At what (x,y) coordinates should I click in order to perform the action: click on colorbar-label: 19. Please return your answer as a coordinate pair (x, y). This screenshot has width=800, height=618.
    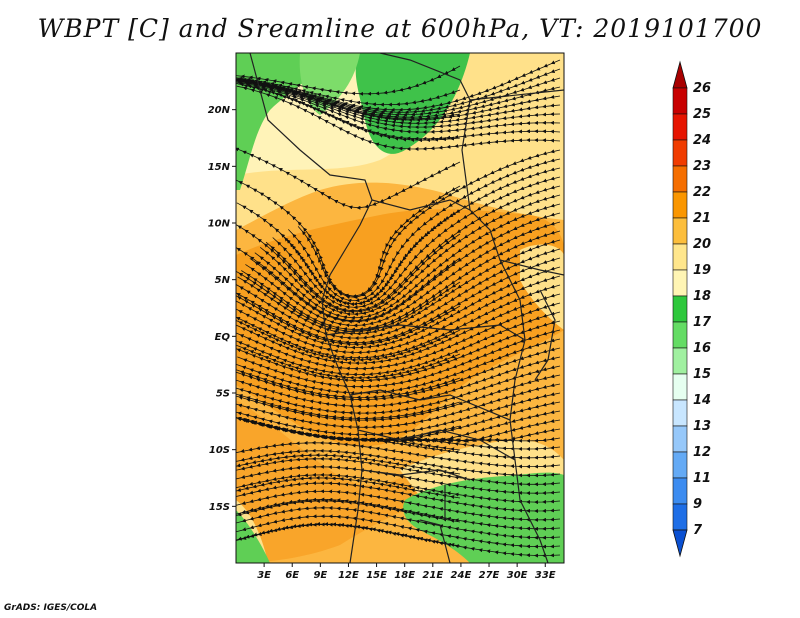
    Looking at the image, I should click on (702, 270).